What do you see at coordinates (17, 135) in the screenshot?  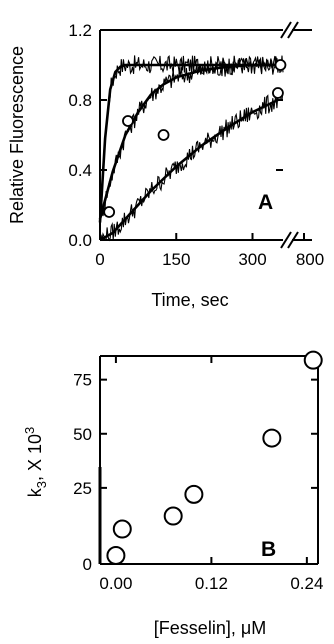 I see `panel-a-y-axis-title: Relative Fluorescence` at bounding box center [17, 135].